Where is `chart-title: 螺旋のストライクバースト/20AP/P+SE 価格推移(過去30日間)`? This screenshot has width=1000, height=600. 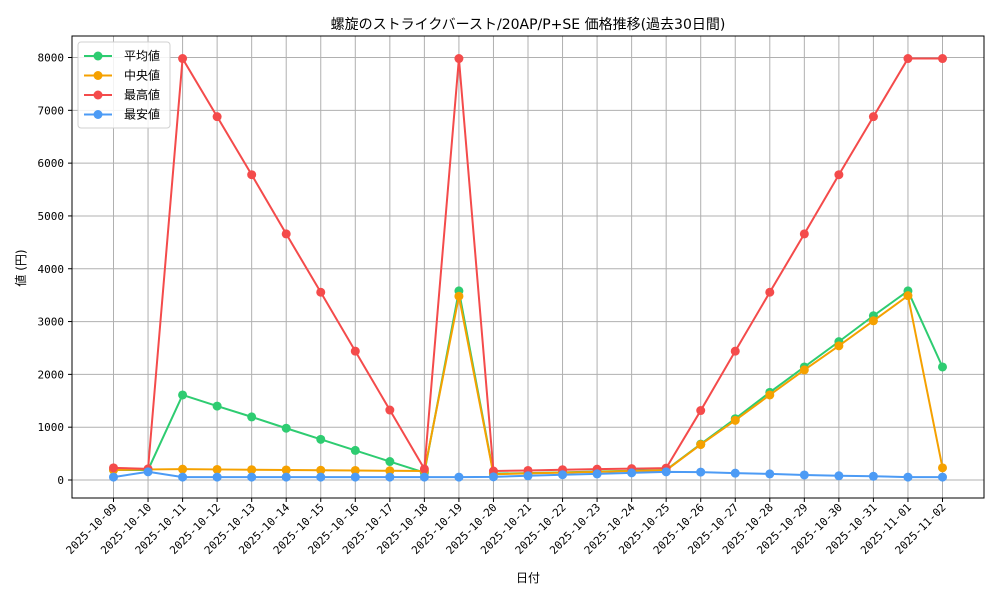 chart-title: 螺旋のストライクバースト/20AP/P+SE 価格推移(過去30日間) is located at coordinates (528, 25).